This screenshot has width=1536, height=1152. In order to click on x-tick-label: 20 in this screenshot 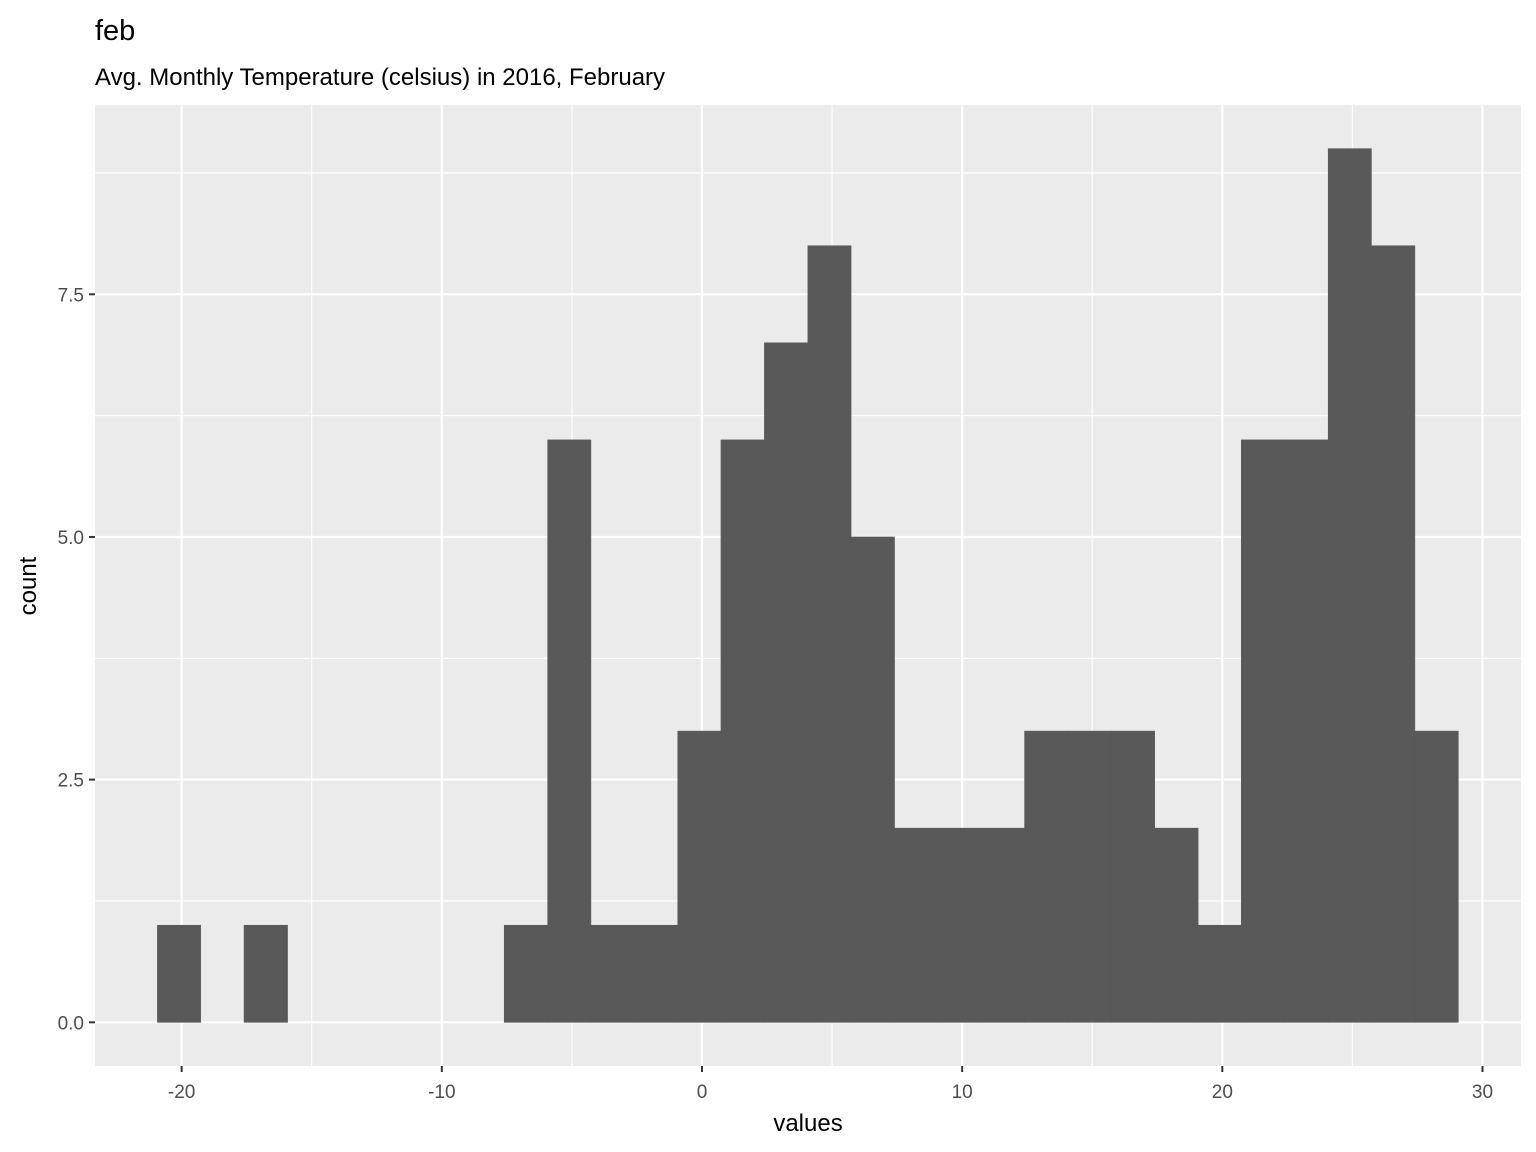, I will do `click(1222, 1092)`.